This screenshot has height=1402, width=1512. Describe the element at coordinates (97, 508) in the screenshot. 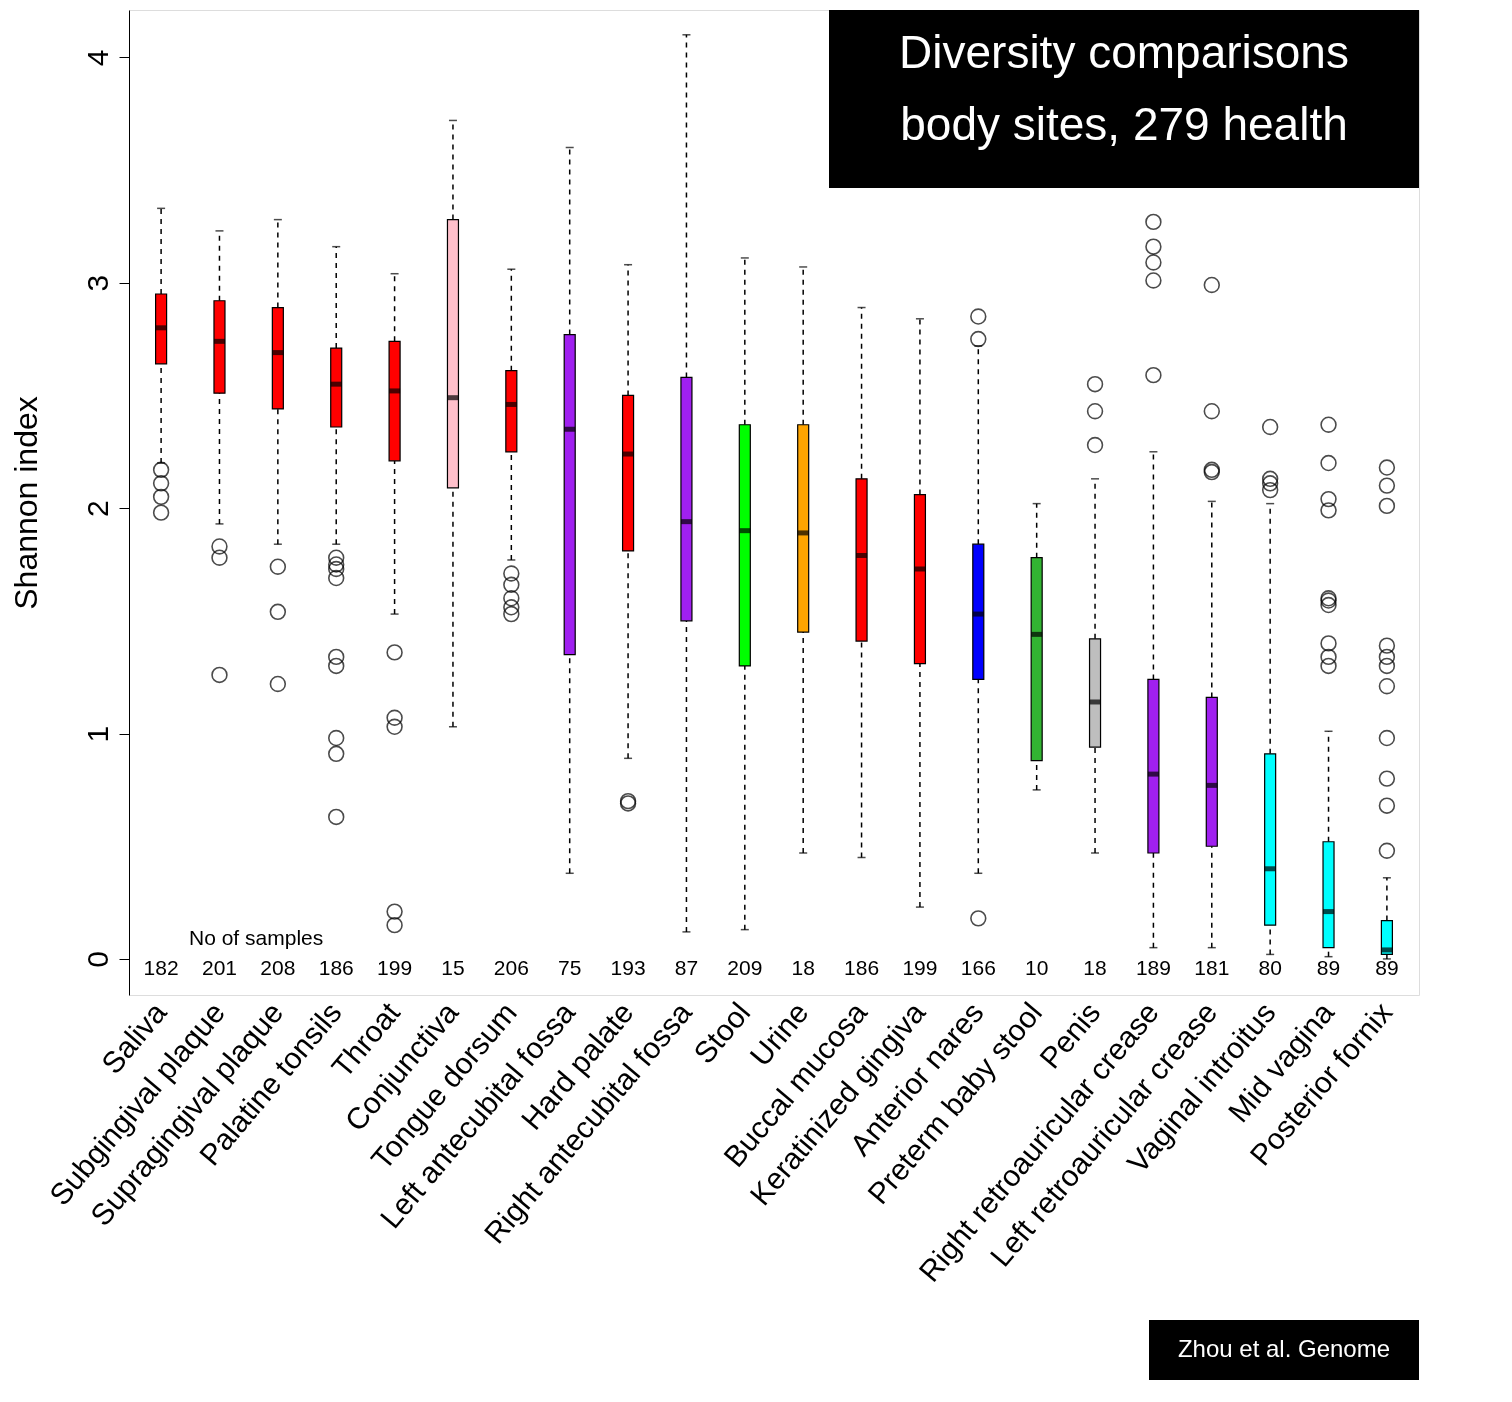

I see `y-tick-label: 2` at that location.